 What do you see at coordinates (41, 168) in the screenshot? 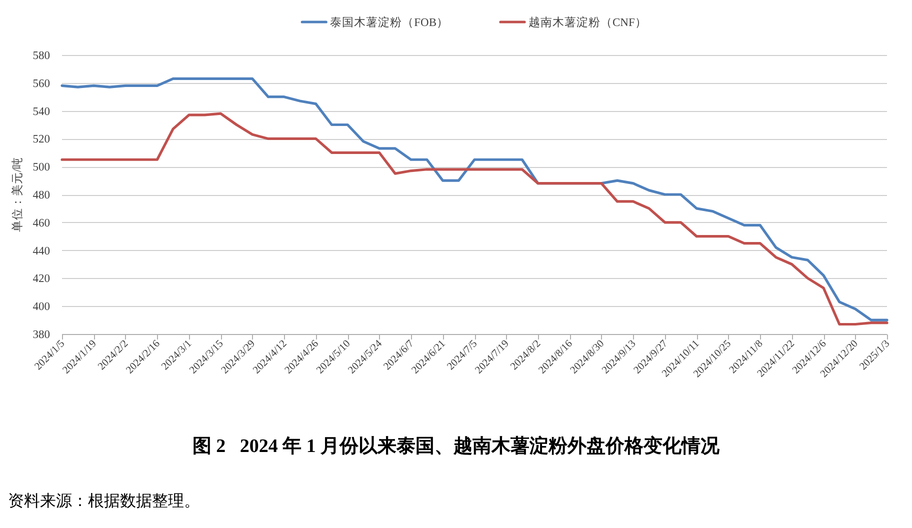
I see `y-tick-label: 500` at bounding box center [41, 168].